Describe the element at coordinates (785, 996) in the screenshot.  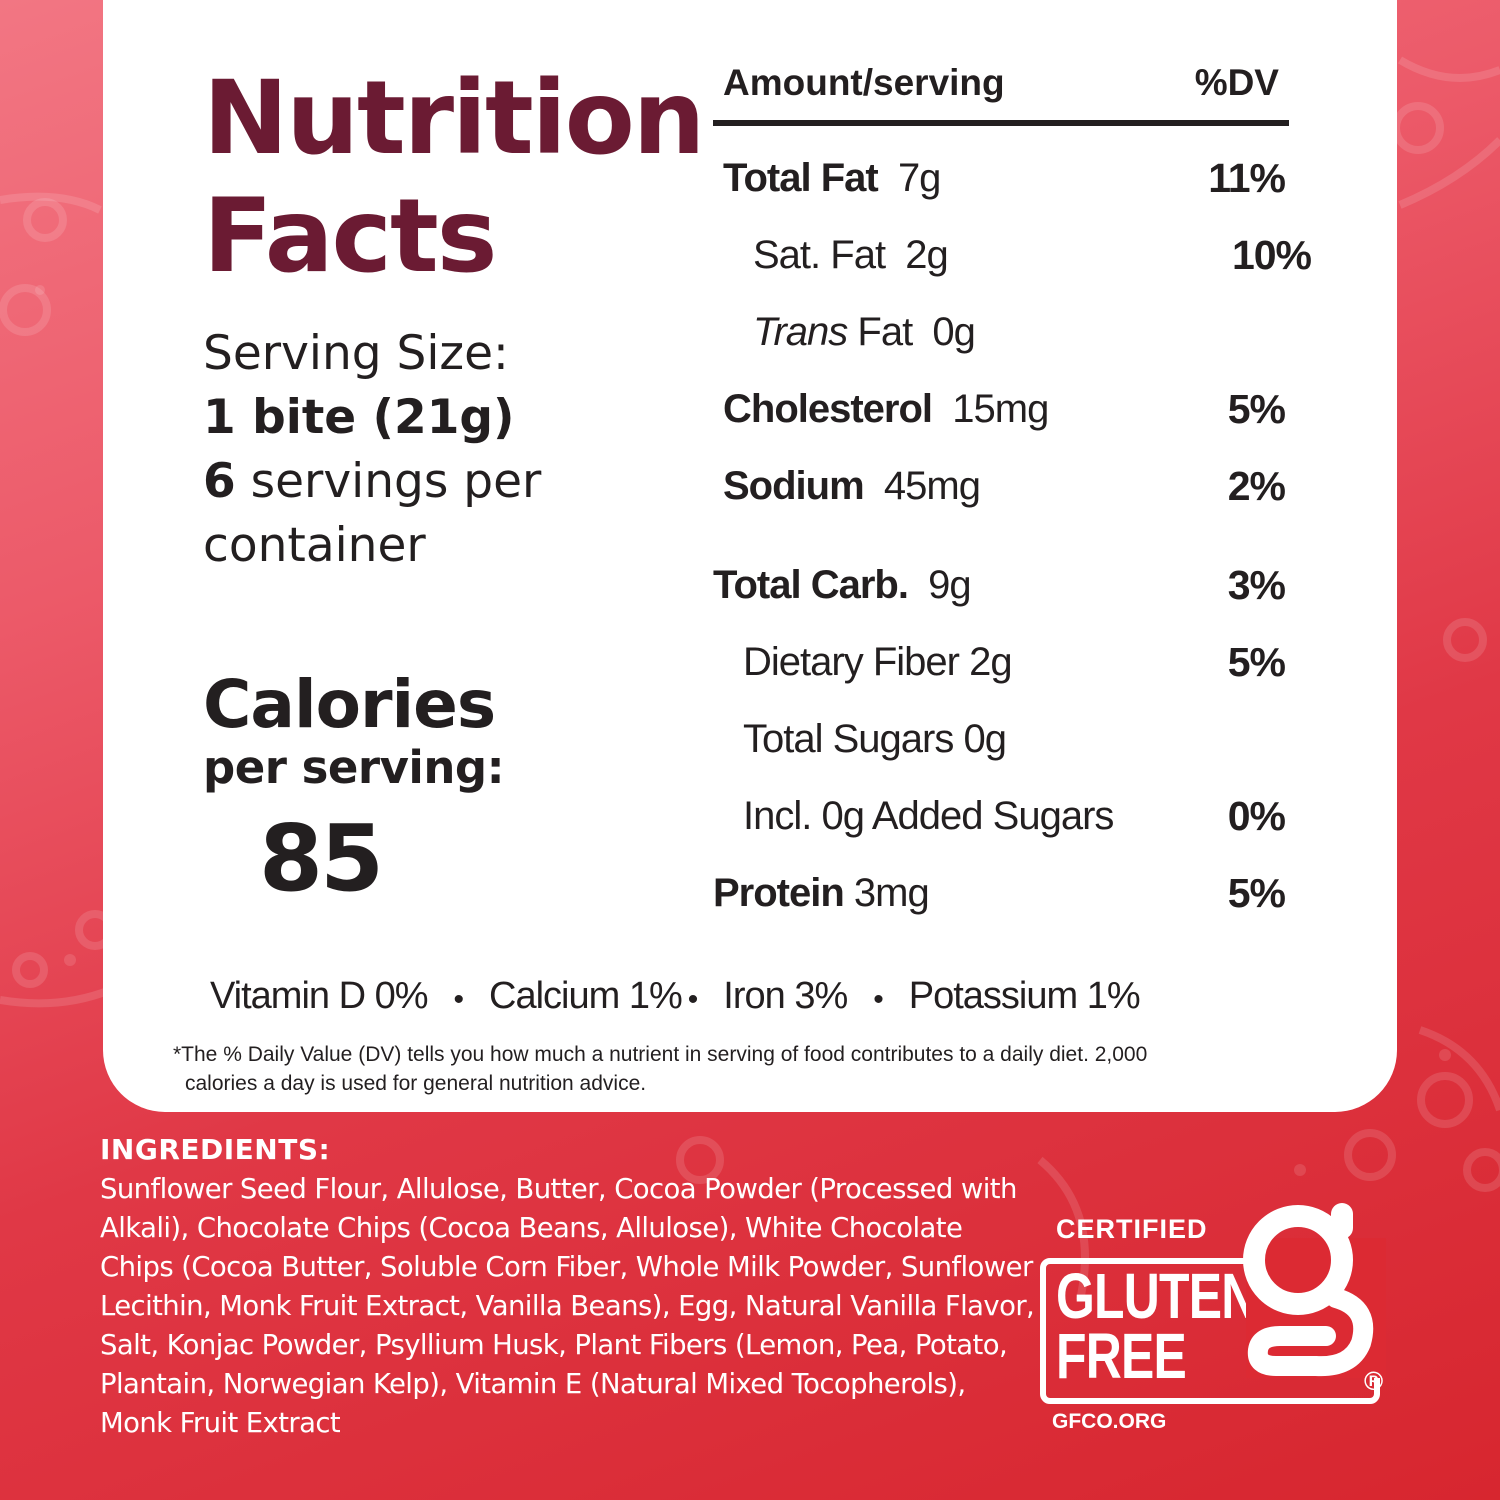
I see `iron: Iron 3%` at that location.